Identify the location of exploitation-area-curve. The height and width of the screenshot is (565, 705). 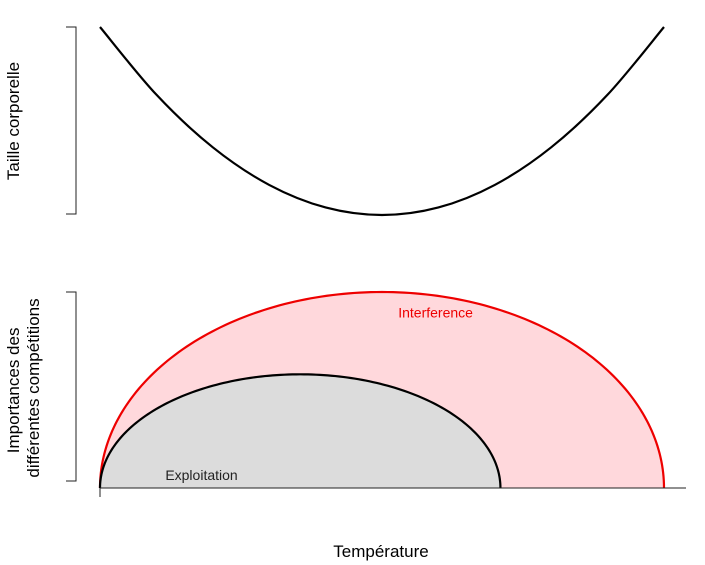
(300, 431).